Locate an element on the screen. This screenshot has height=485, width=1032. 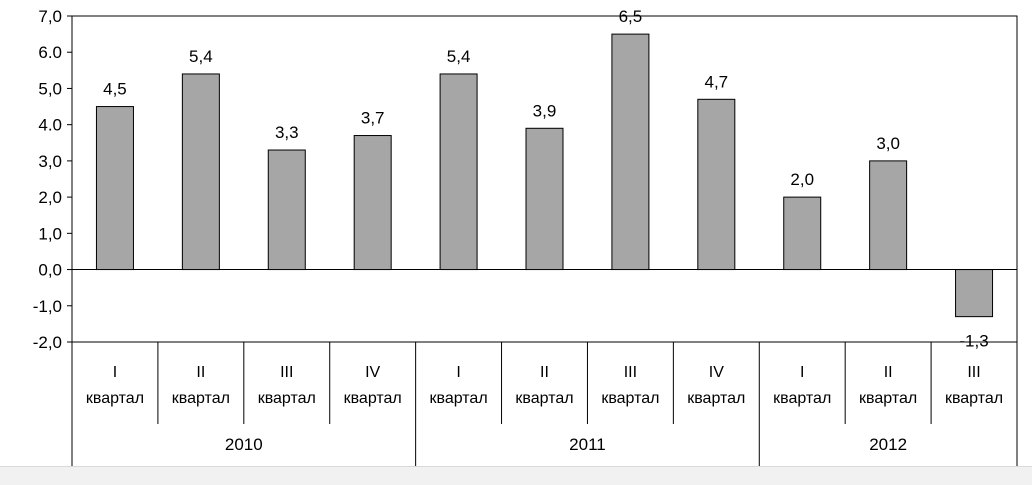
data-label: 4,7 is located at coordinates (716, 81).